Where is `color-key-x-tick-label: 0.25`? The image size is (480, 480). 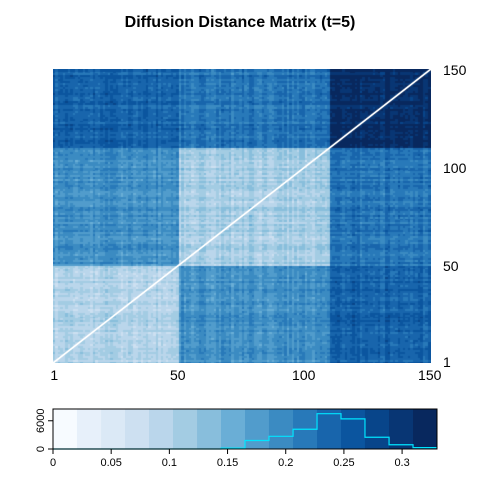
color-key-x-tick-label: 0.25 is located at coordinates (343, 463).